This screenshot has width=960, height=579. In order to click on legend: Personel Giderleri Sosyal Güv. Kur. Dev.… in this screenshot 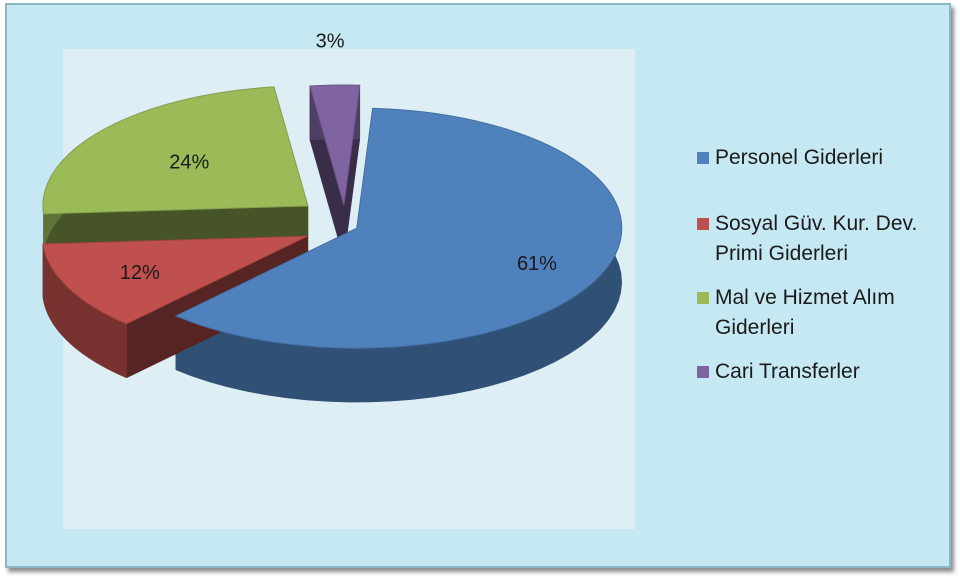, I will do `click(828, 265)`.